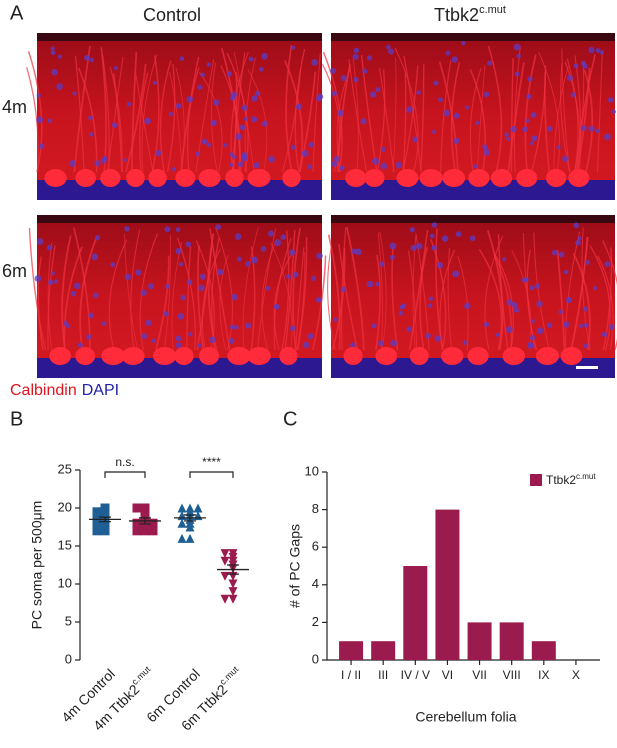 This screenshot has width=617, height=748. Describe the element at coordinates (125, 474) in the screenshot. I see `significance-bracket` at that location.